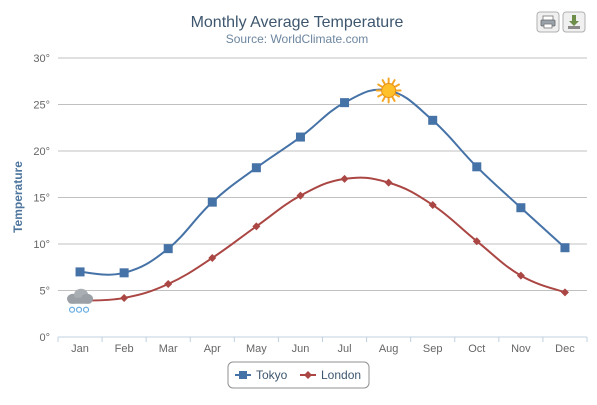 This screenshot has height=405, width=597. I want to click on download-icon, so click(574, 22).